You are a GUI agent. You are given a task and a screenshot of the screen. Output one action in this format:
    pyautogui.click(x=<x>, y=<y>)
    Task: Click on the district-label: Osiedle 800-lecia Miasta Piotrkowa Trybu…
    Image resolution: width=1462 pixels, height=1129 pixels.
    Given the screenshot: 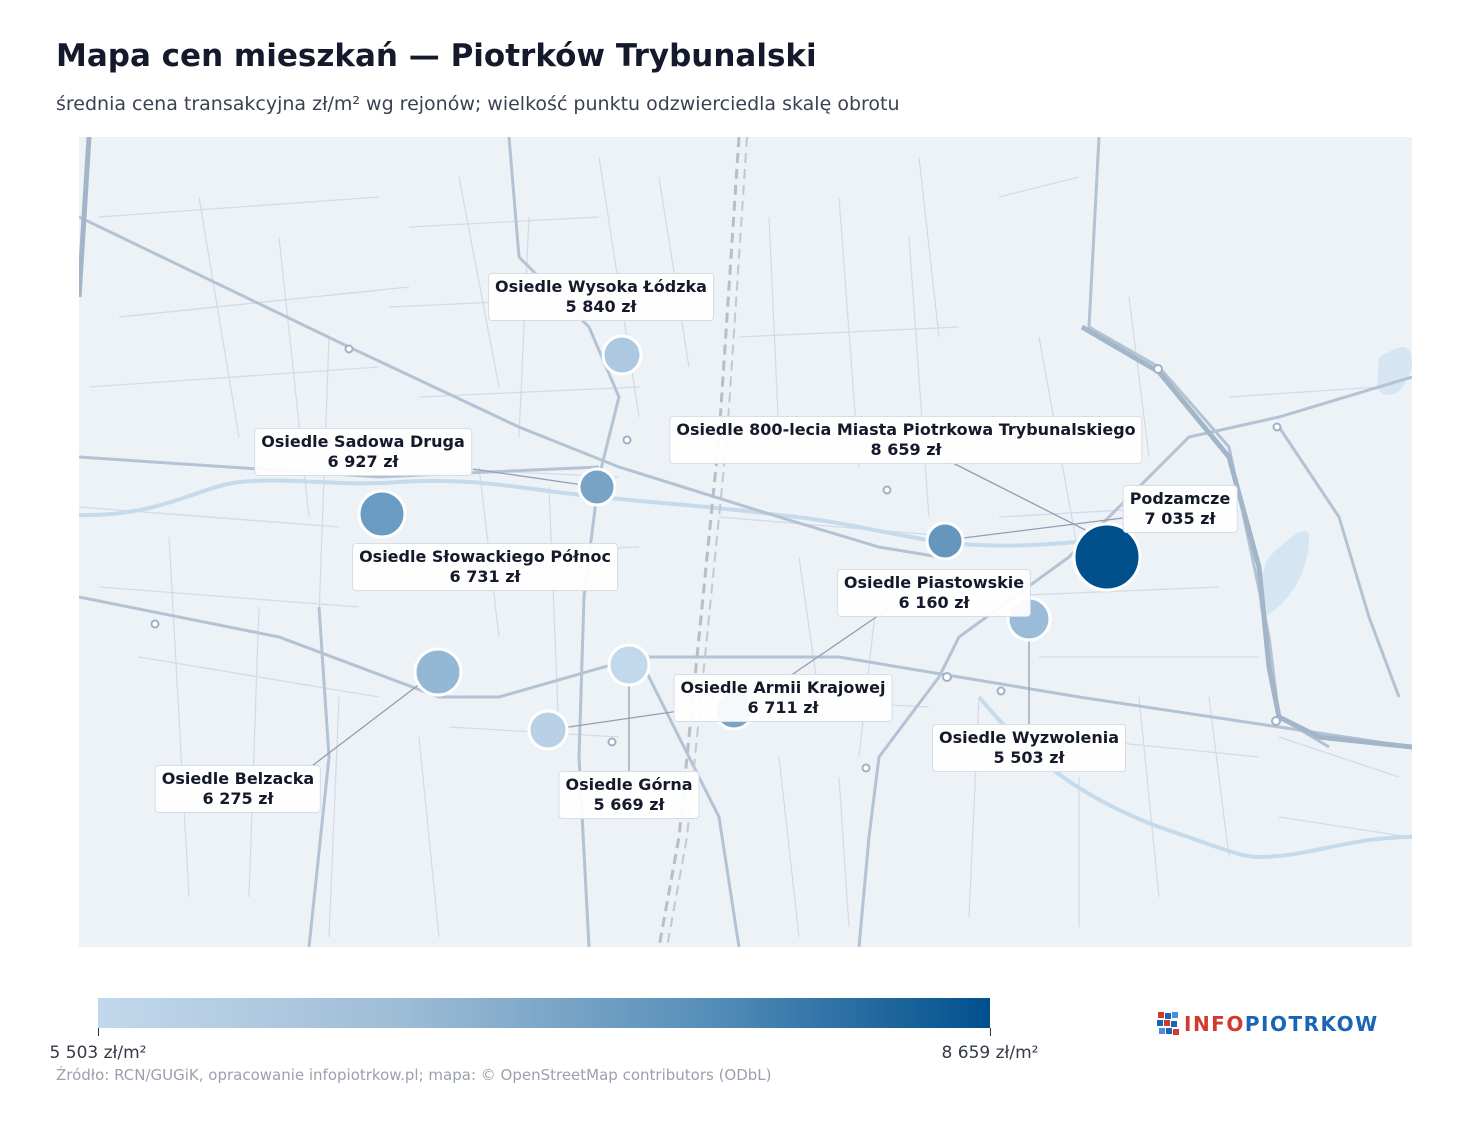 What is the action you would take?
    pyautogui.click(x=906, y=440)
    